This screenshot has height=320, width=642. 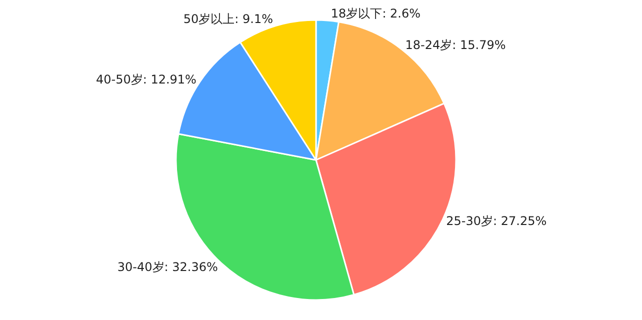 What do you see at coordinates (375, 13) in the screenshot?
I see `slice-label: 18岁以下: 2.6%` at bounding box center [375, 13].